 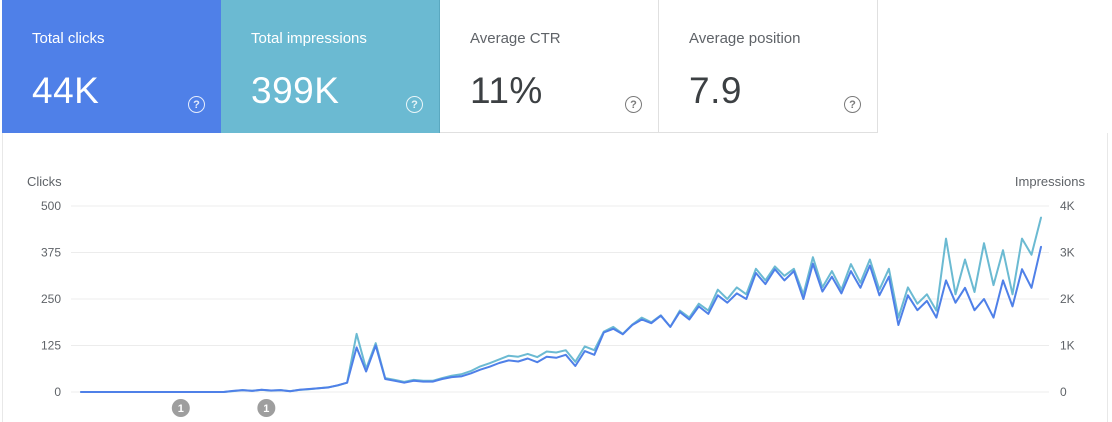 What do you see at coordinates (768, 66) in the screenshot?
I see `average-position-card: Average position 7.9 ?` at bounding box center [768, 66].